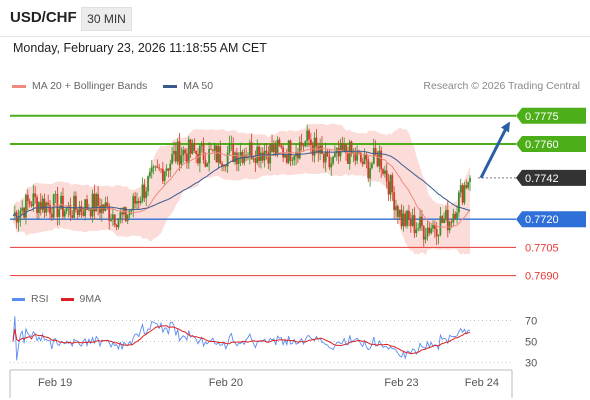 Image resolution: width=590 pixels, height=400 pixels. Describe the element at coordinates (241, 184) in the screenshot. I see `ma50-line` at that location.